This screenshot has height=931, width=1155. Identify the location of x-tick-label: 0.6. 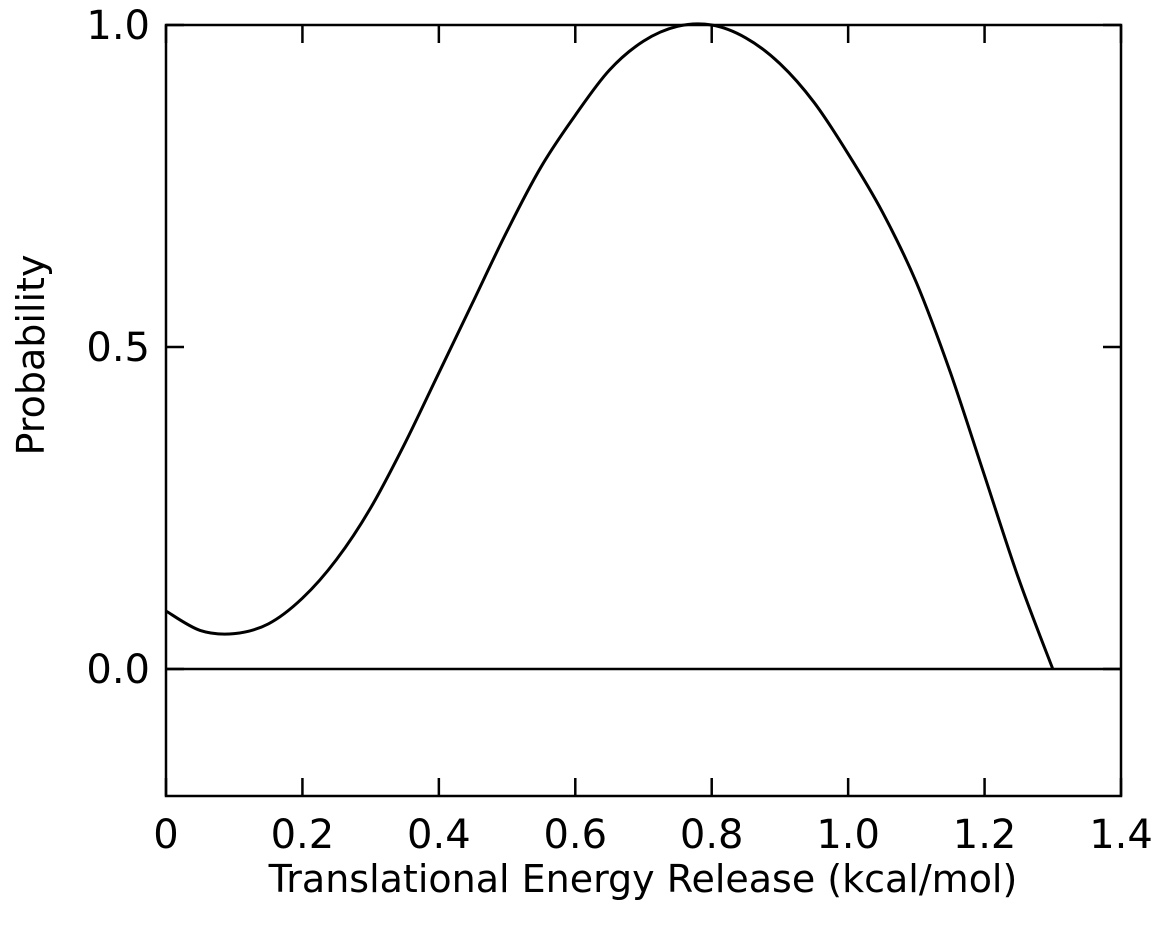
(575, 835).